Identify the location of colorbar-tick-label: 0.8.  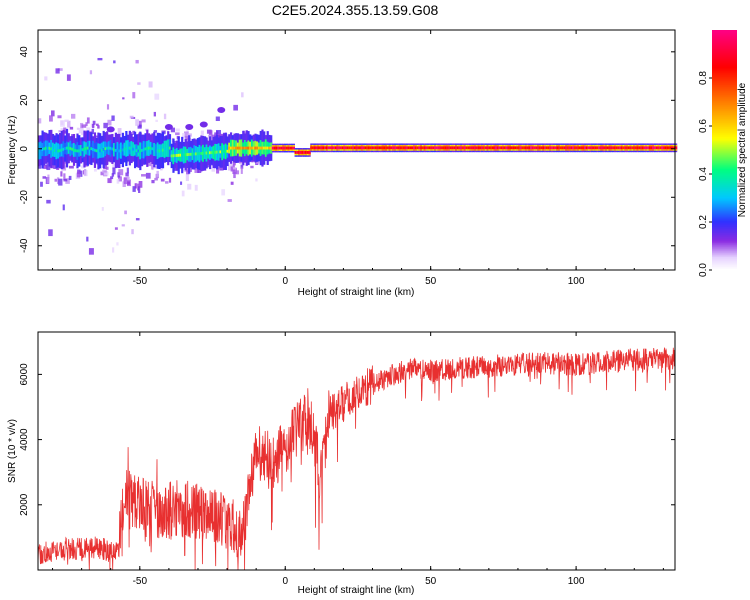
(703, 78).